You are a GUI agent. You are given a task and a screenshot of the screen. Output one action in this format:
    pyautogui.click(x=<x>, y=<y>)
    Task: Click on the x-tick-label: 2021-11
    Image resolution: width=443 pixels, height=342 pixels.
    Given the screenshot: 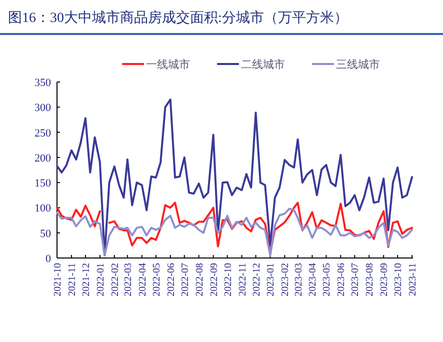 What is the action you would take?
    pyautogui.click(x=72, y=279)
    